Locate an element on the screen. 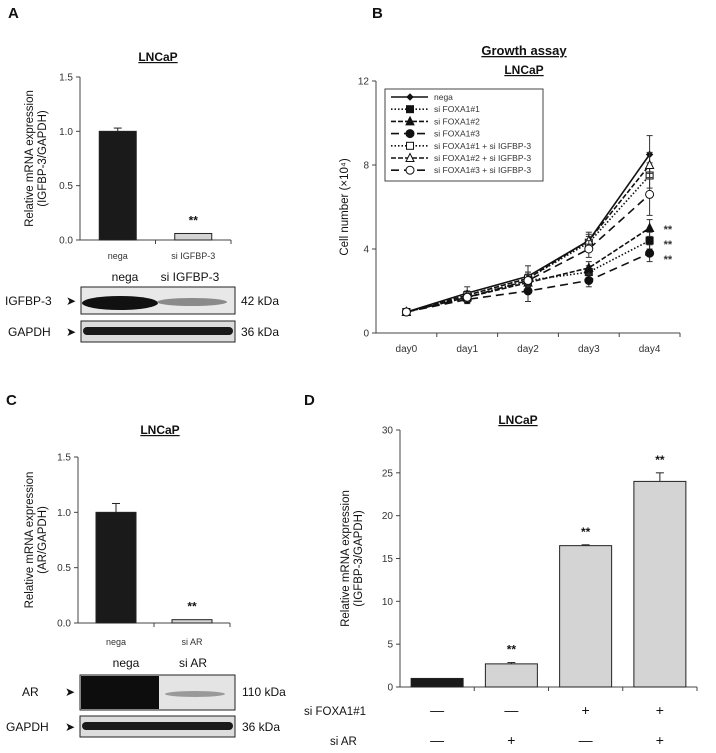 This screenshot has height=753, width=716. x-tick-label: day3 is located at coordinates (589, 349).